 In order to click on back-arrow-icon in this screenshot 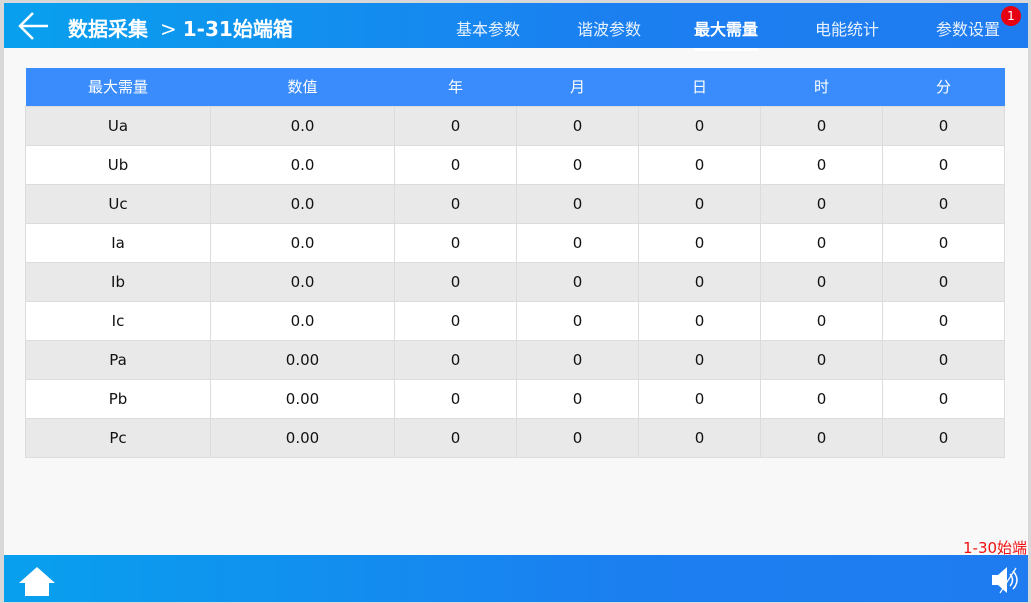, I will do `click(34, 26)`.